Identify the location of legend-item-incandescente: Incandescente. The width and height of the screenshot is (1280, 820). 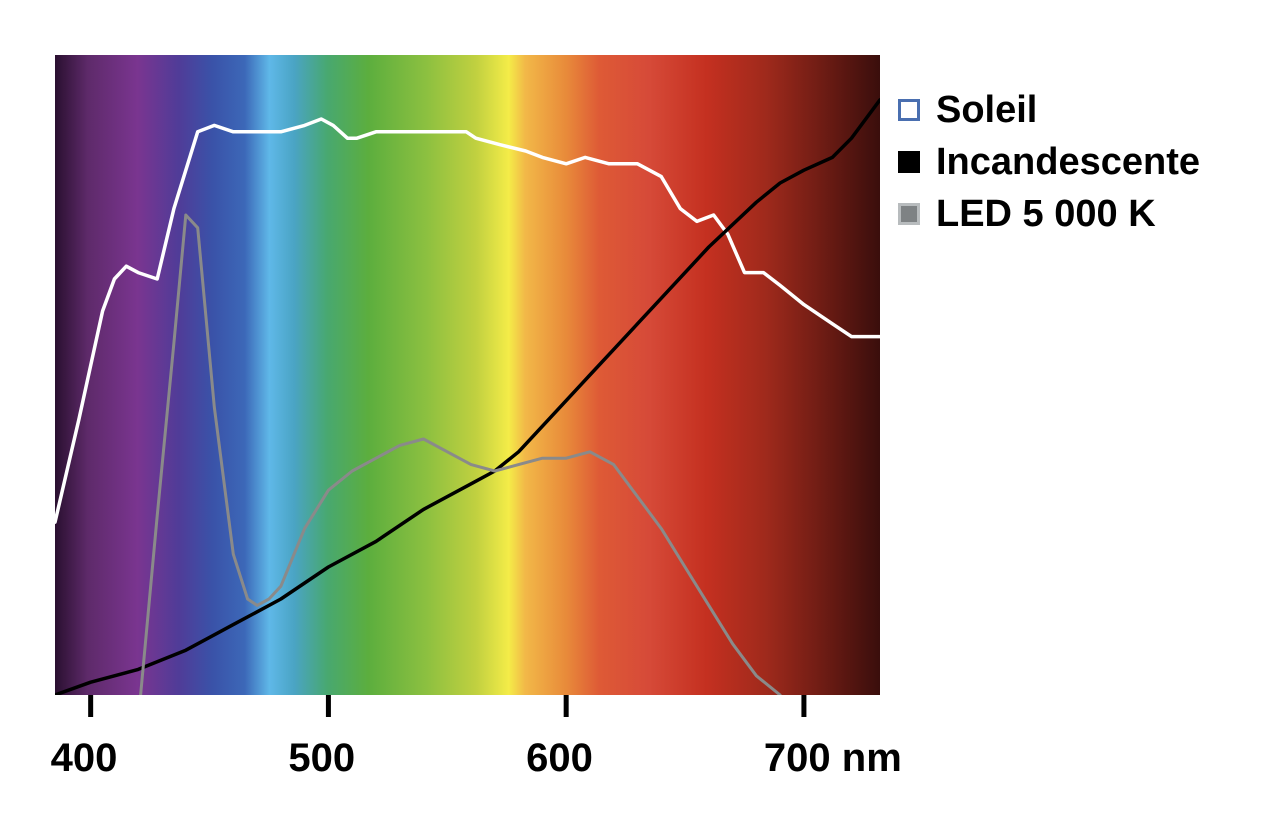
(1049, 162).